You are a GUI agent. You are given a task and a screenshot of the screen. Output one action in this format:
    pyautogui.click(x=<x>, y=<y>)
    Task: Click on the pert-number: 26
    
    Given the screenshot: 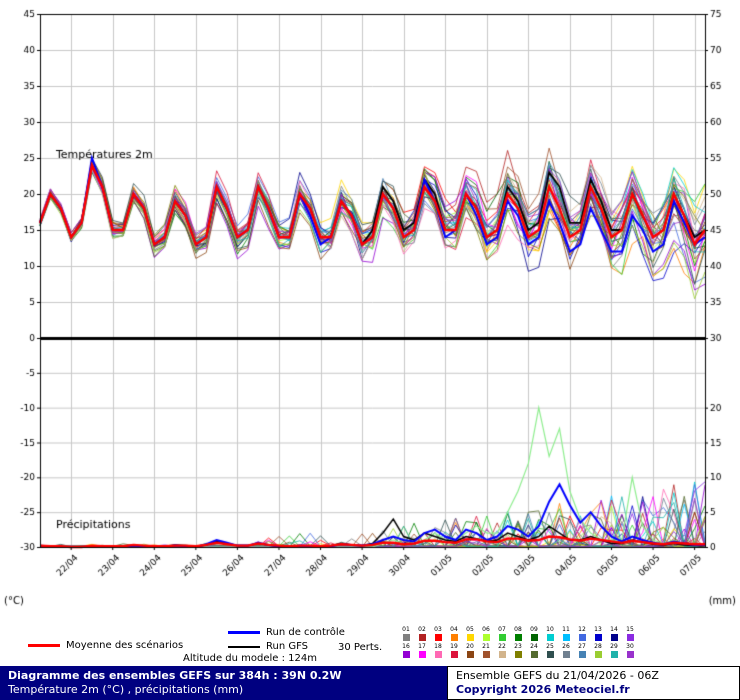 What is the action you would take?
    pyautogui.click(x=566, y=646)
    